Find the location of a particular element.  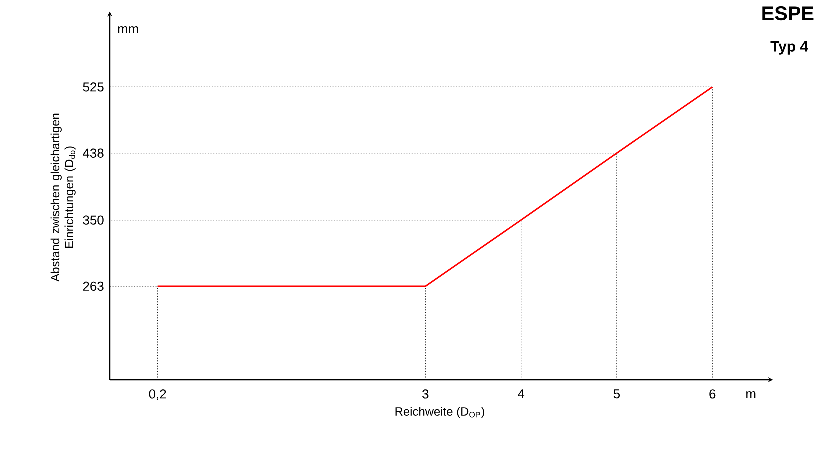

x-tick-label: 0,2 is located at coordinates (157, 395).